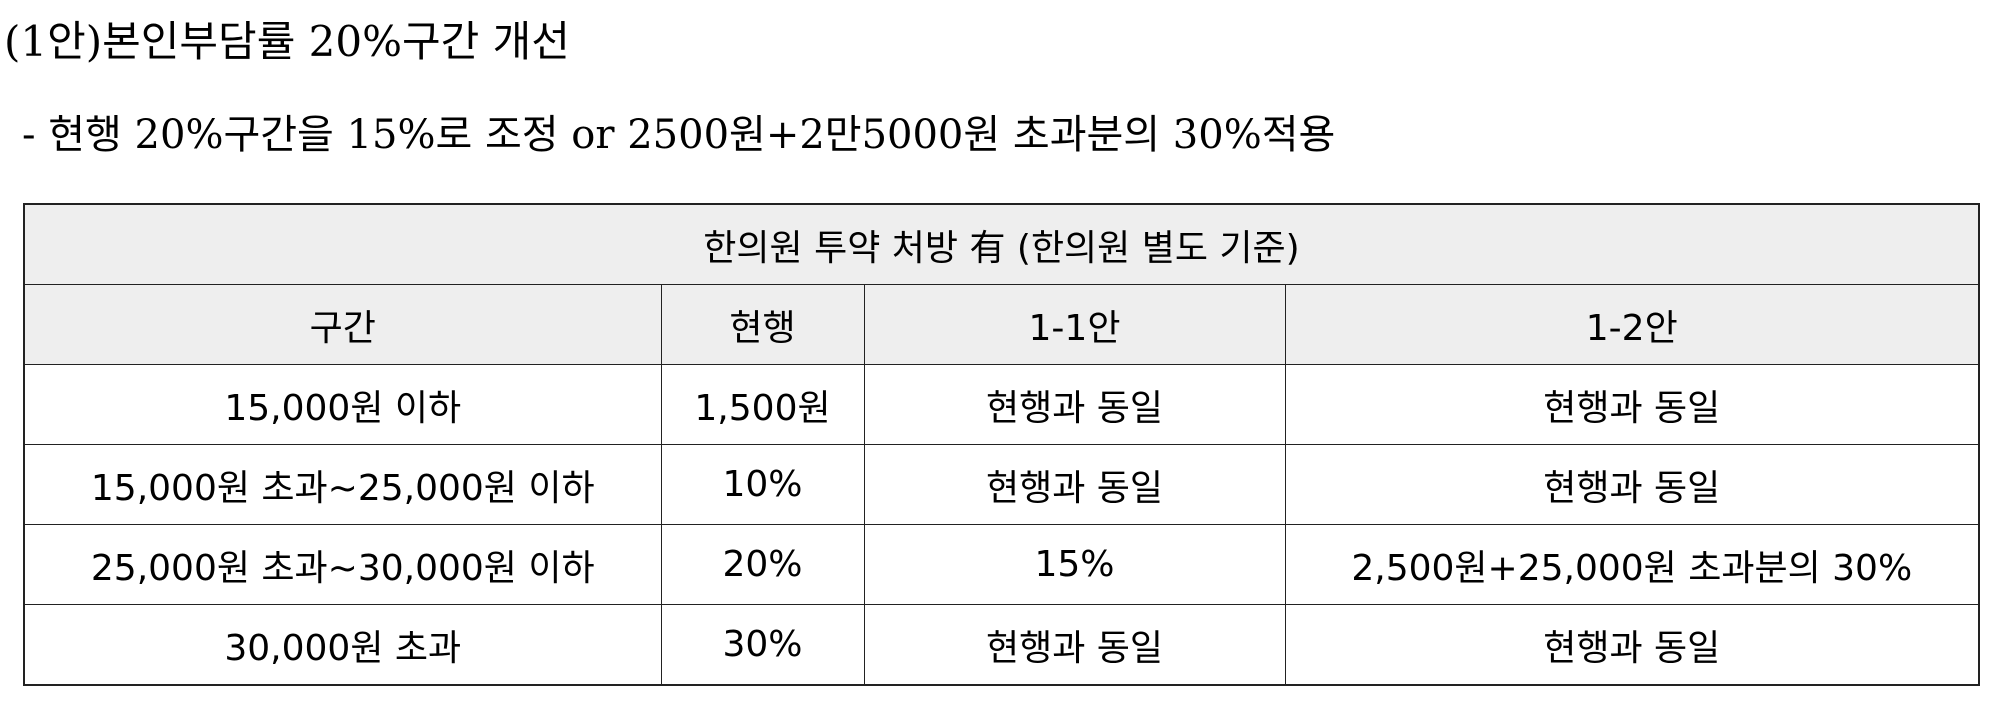 This screenshot has height=706, width=1990. I want to click on header-cell: 1-1안, so click(1074, 324).